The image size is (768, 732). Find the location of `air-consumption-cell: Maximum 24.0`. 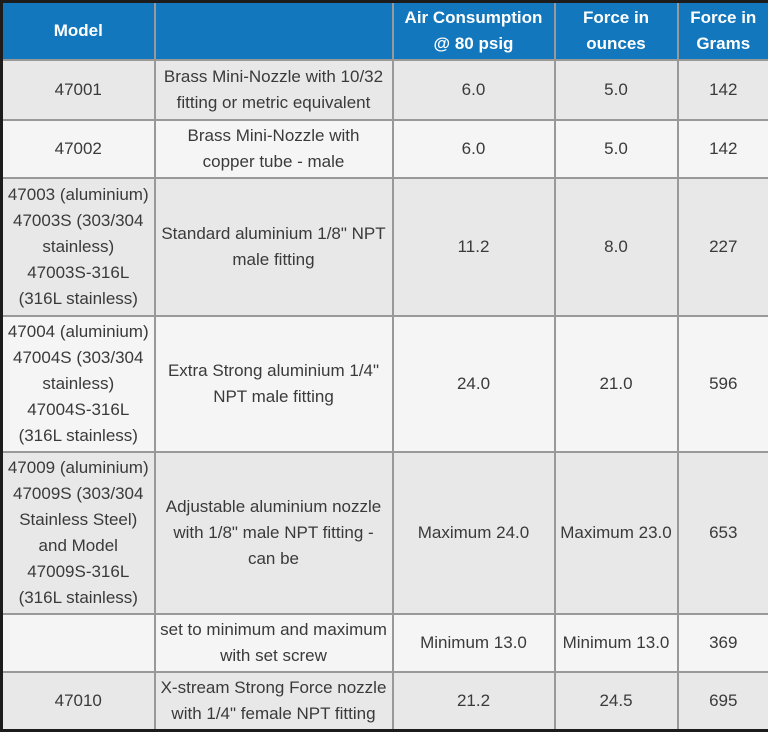

air-consumption-cell: Maximum 24.0 is located at coordinates (474, 533).